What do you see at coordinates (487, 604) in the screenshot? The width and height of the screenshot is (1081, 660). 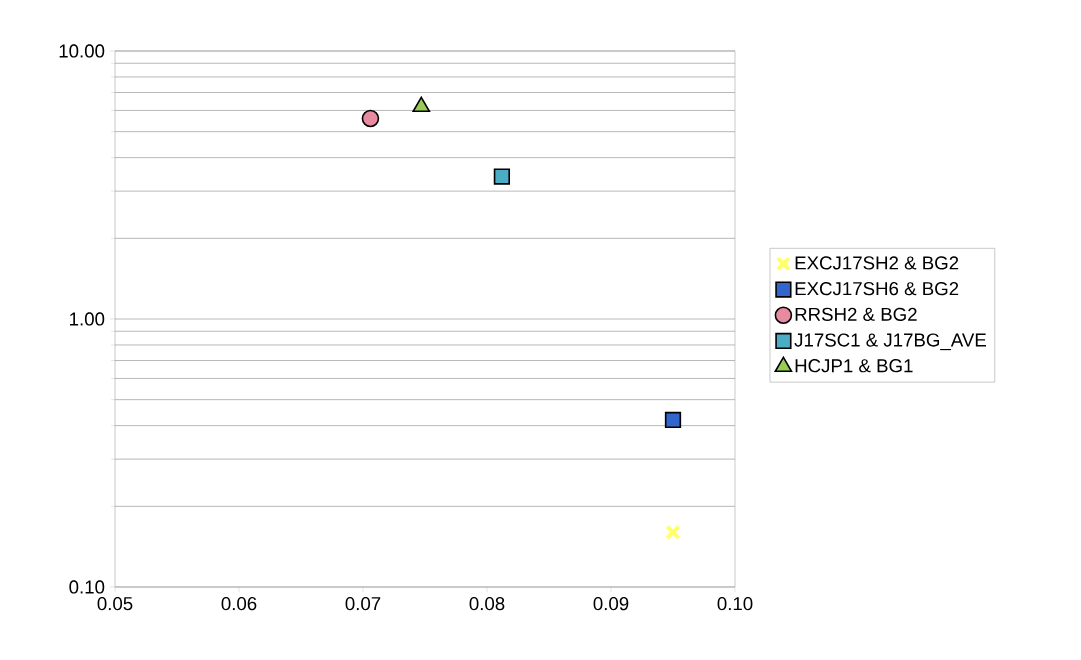 I see `x-tick-label: 0.08` at bounding box center [487, 604].